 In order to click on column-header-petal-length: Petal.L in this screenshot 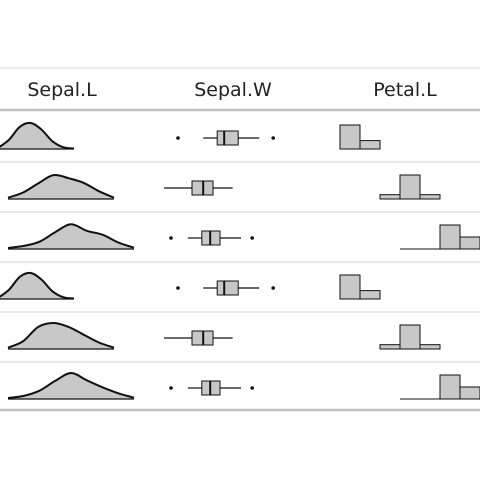, I will do `click(405, 90)`.